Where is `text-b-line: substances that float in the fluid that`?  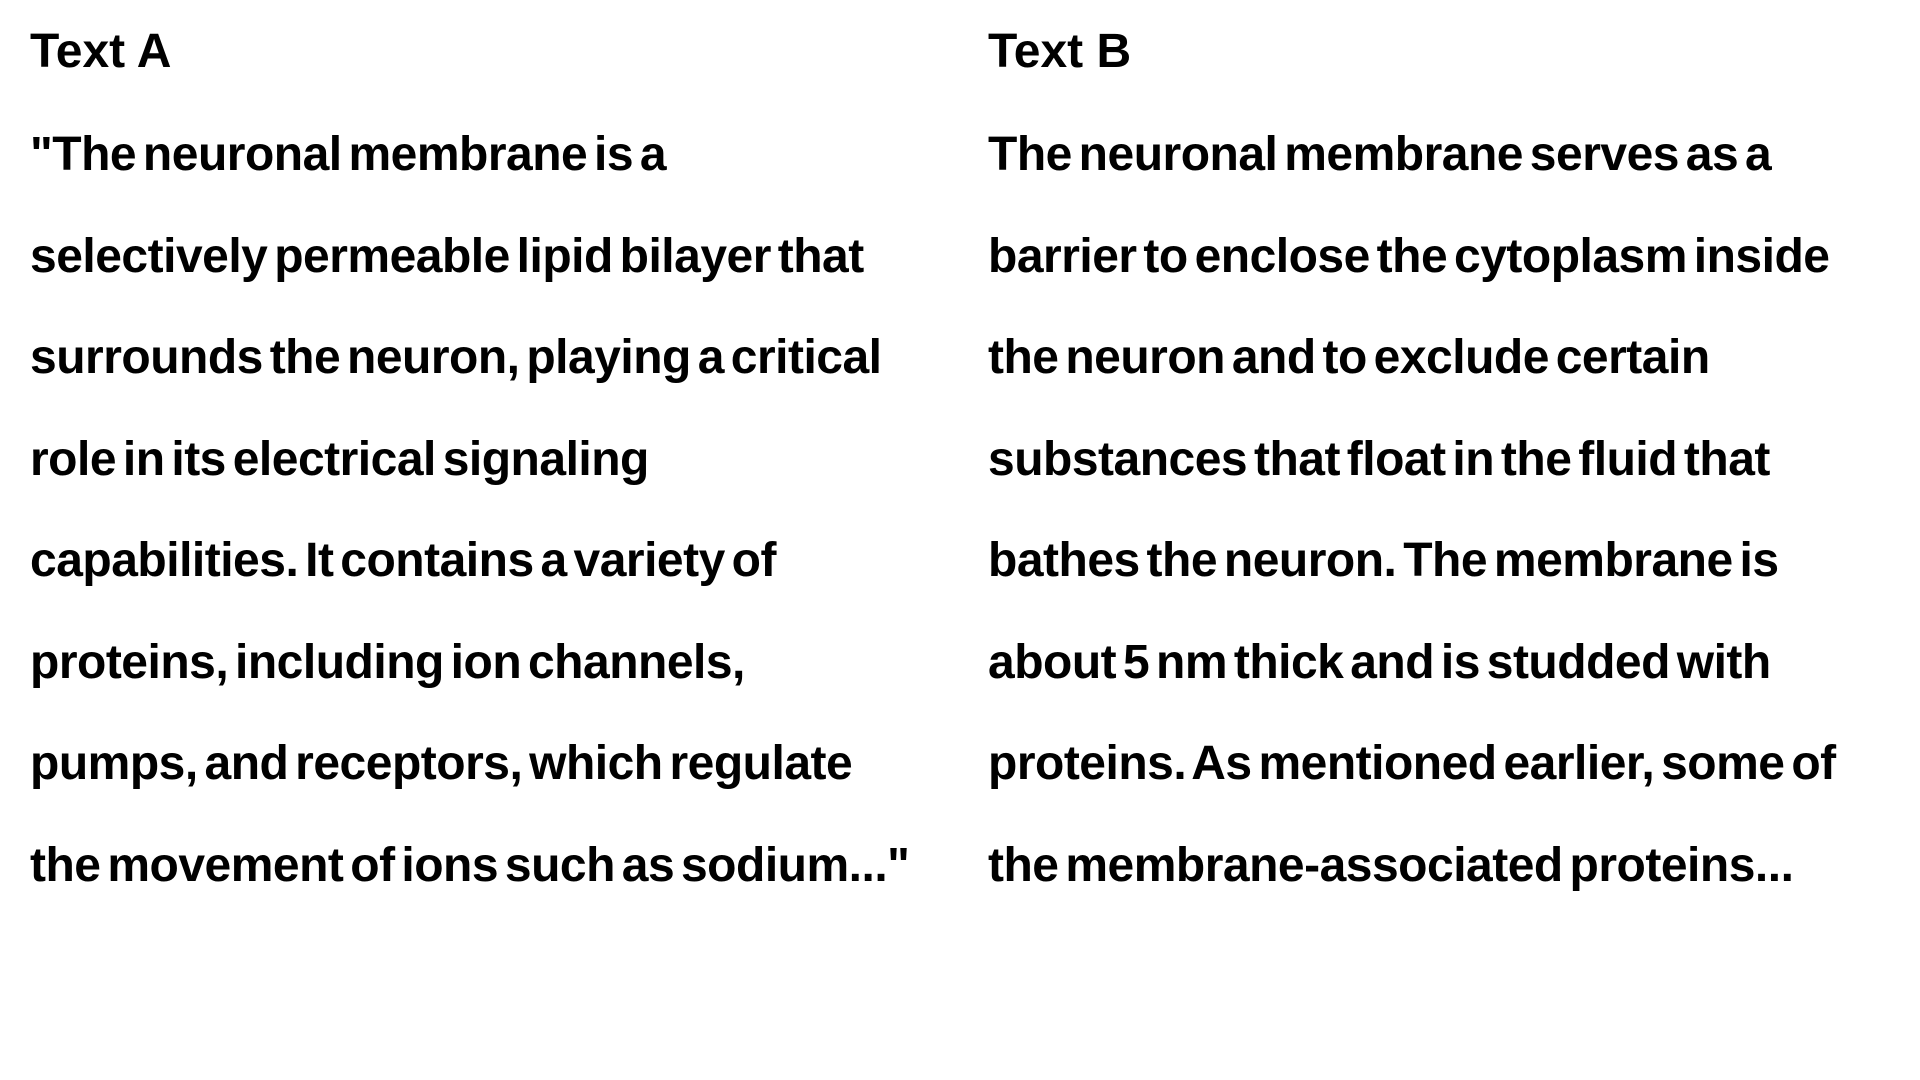 text-b-line: substances that float in the fluid that is located at coordinates (1379, 459).